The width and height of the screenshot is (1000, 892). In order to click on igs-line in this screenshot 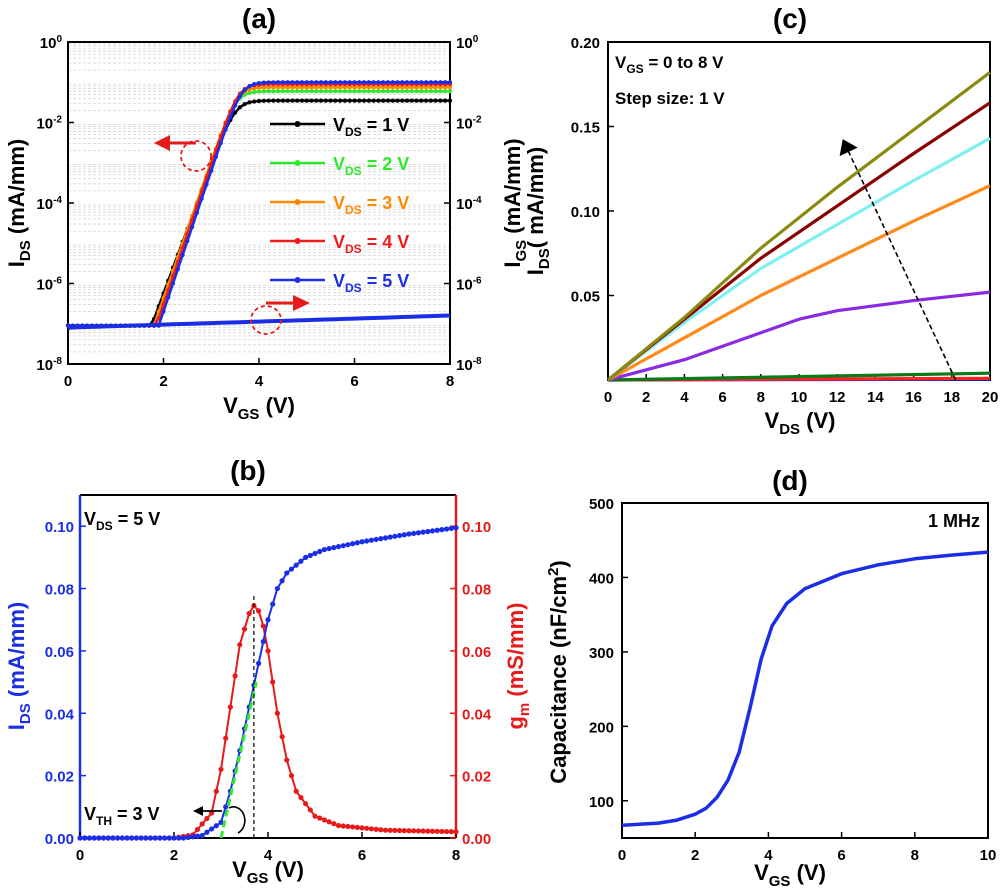, I will do `click(259, 321)`.